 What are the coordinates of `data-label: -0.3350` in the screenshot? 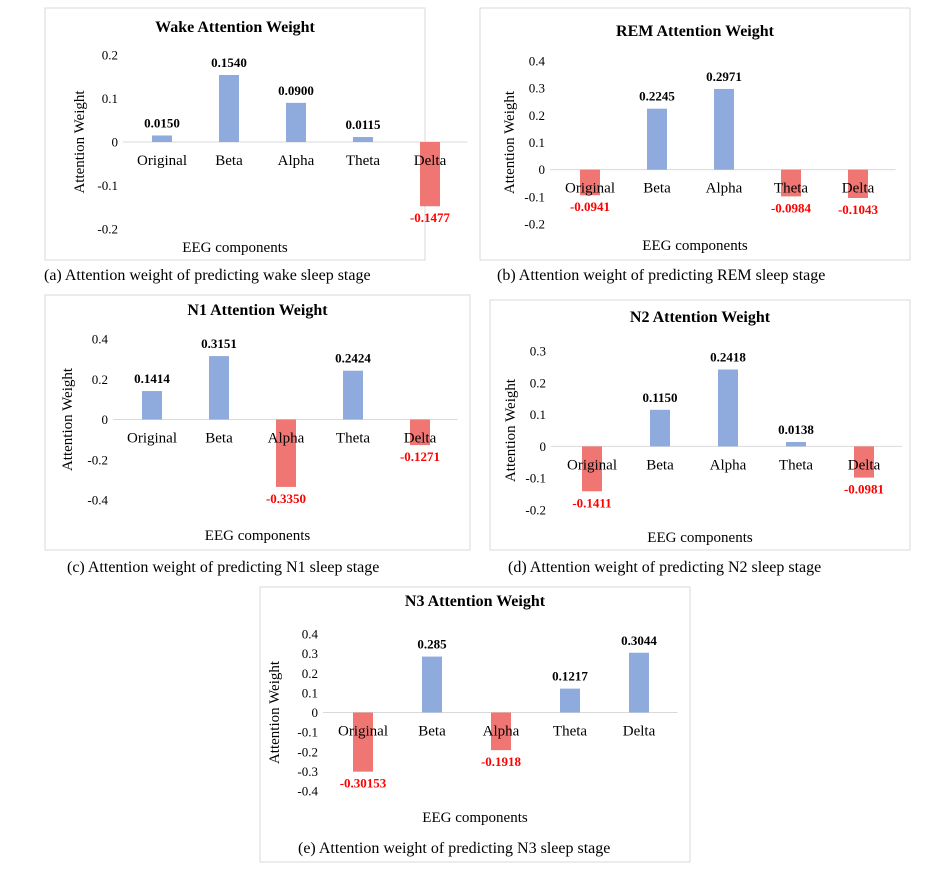 It's located at (286, 498).